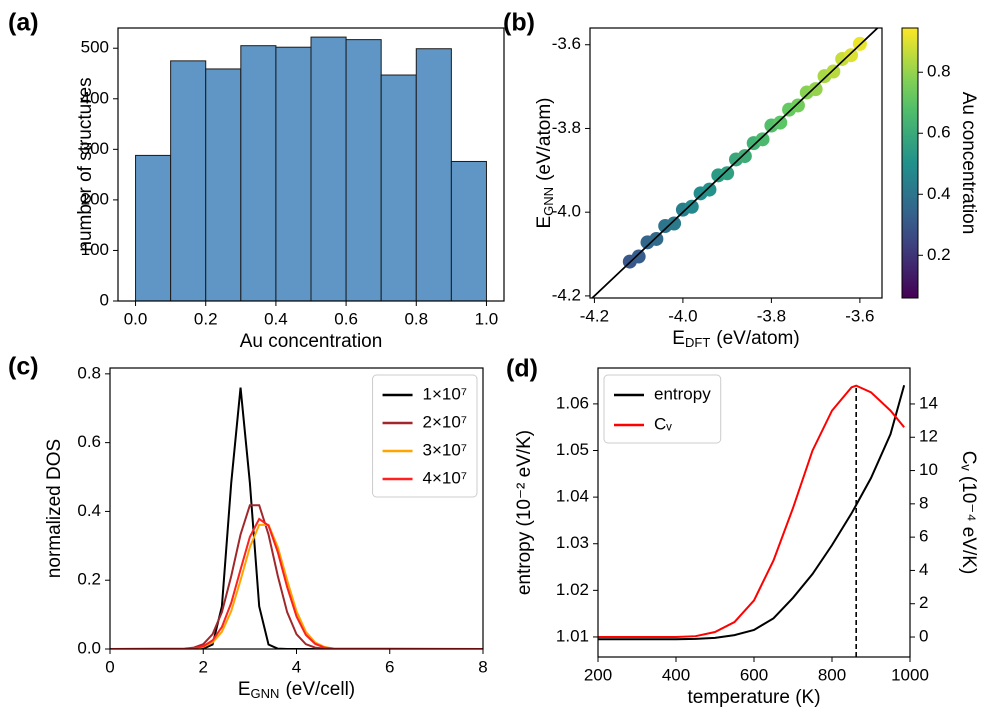  Describe the element at coordinates (89, 647) in the screenshot. I see `y-tick-label: 0.0` at that location.